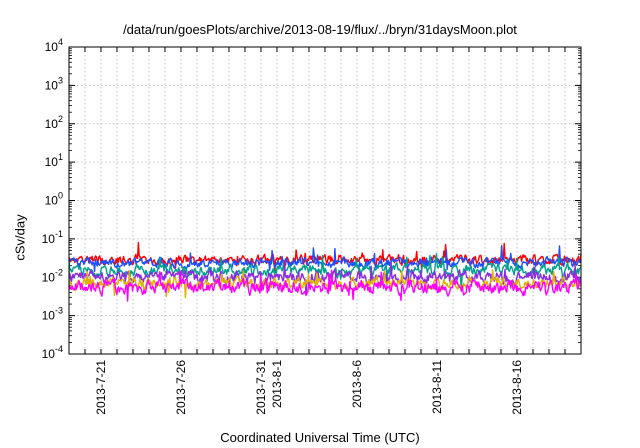  What do you see at coordinates (54, 83) in the screenshot?
I see `y-tick-label: 10³` at bounding box center [54, 83].